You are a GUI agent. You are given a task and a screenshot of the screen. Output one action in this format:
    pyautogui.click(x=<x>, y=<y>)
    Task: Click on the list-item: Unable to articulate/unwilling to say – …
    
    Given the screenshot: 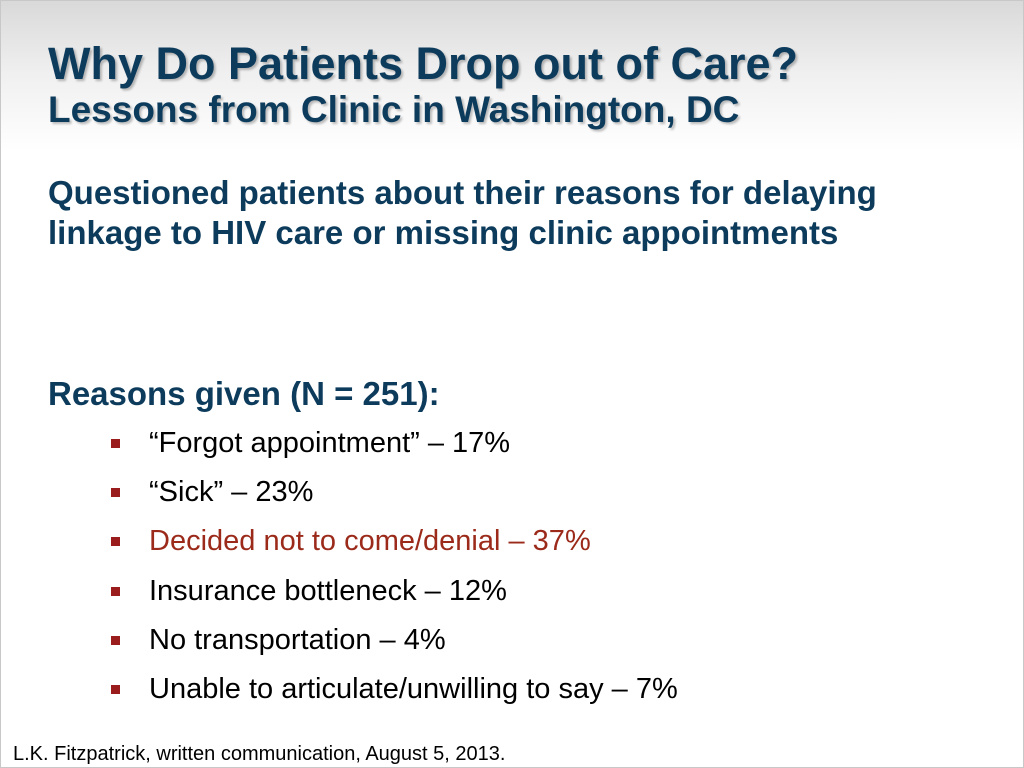 What is the action you would take?
    pyautogui.click(x=551, y=695)
    